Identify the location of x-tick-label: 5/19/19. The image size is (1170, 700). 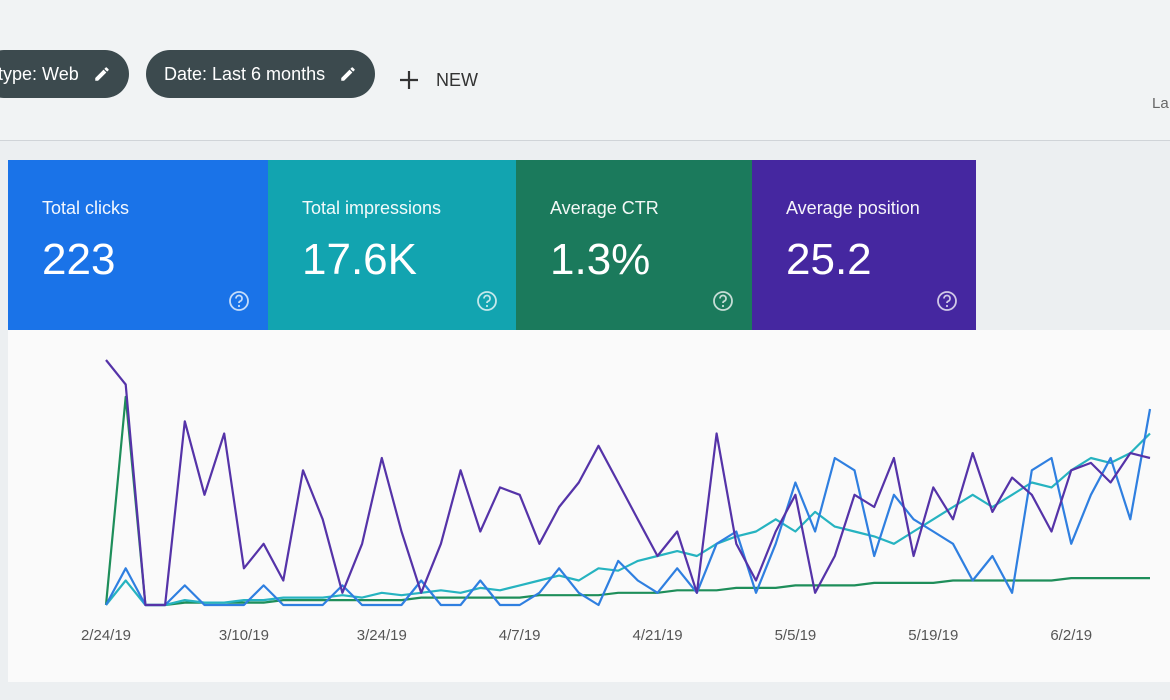
(933, 635).